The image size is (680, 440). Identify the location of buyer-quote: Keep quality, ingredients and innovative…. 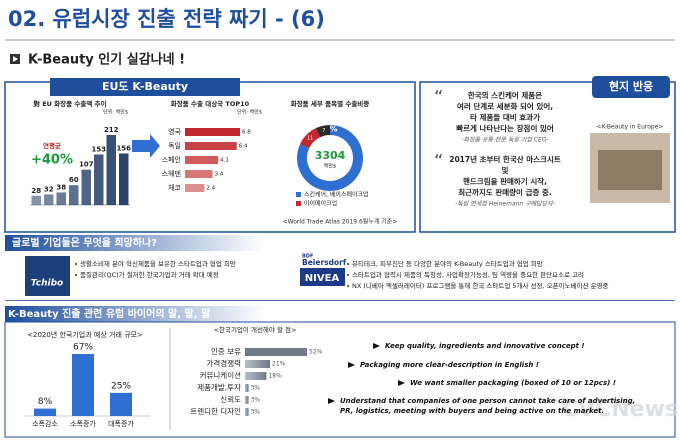
(485, 346).